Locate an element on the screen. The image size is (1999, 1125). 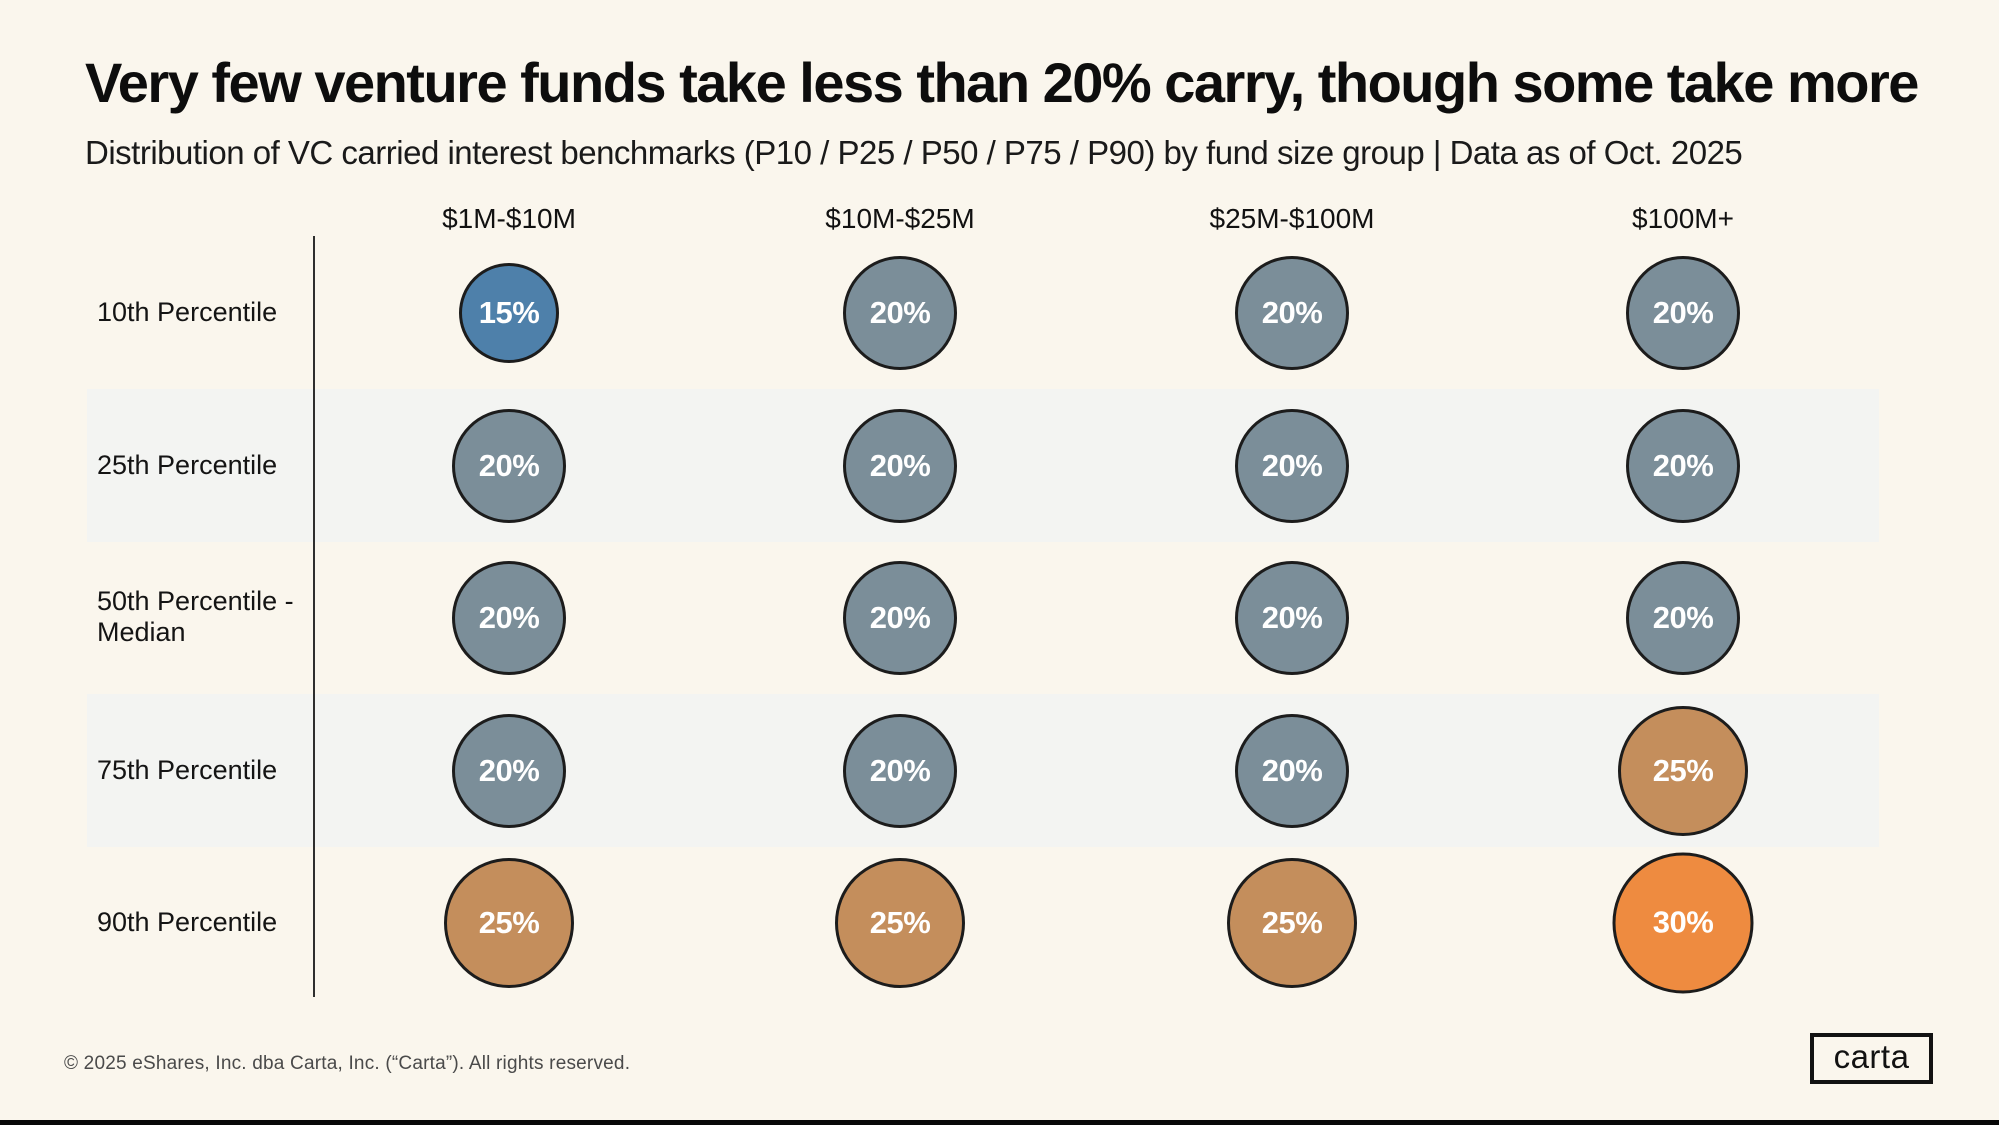
row-label: 10th Percentile is located at coordinates (187, 311).